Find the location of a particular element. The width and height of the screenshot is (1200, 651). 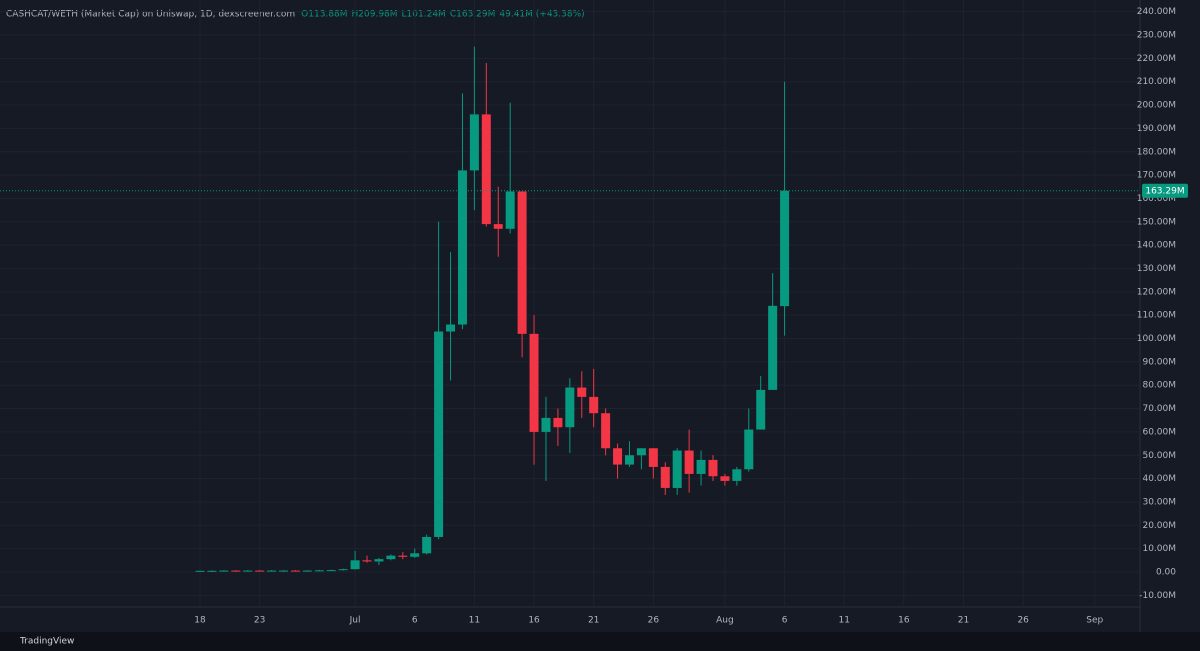

footer-bar is located at coordinates (600, 641).